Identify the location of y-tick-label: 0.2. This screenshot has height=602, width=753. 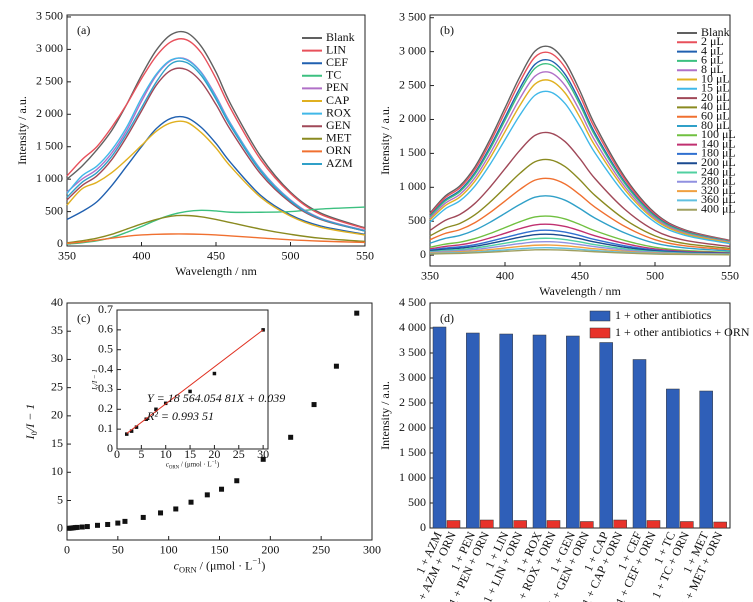
(105, 408).